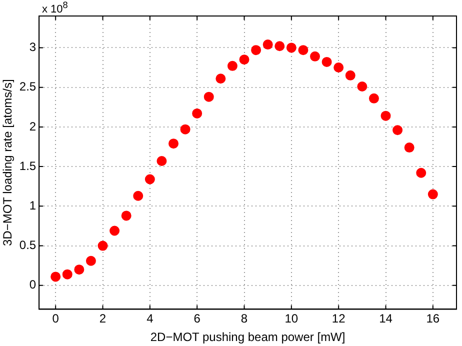 The width and height of the screenshot is (462, 346). What do you see at coordinates (32, 47) in the screenshot?
I see `y-tick-label: 3` at bounding box center [32, 47].